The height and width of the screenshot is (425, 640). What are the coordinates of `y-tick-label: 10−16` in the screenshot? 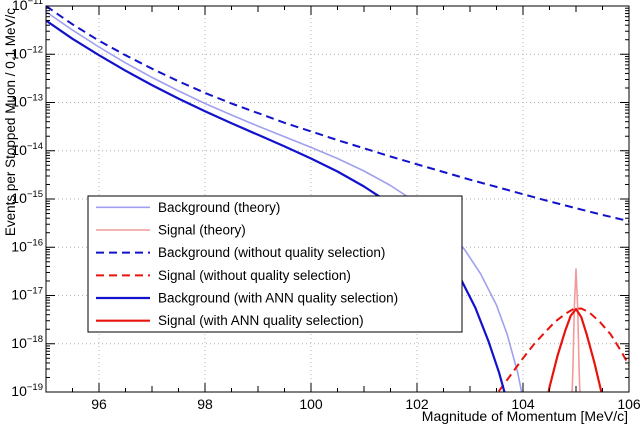 It's located at (27, 245).